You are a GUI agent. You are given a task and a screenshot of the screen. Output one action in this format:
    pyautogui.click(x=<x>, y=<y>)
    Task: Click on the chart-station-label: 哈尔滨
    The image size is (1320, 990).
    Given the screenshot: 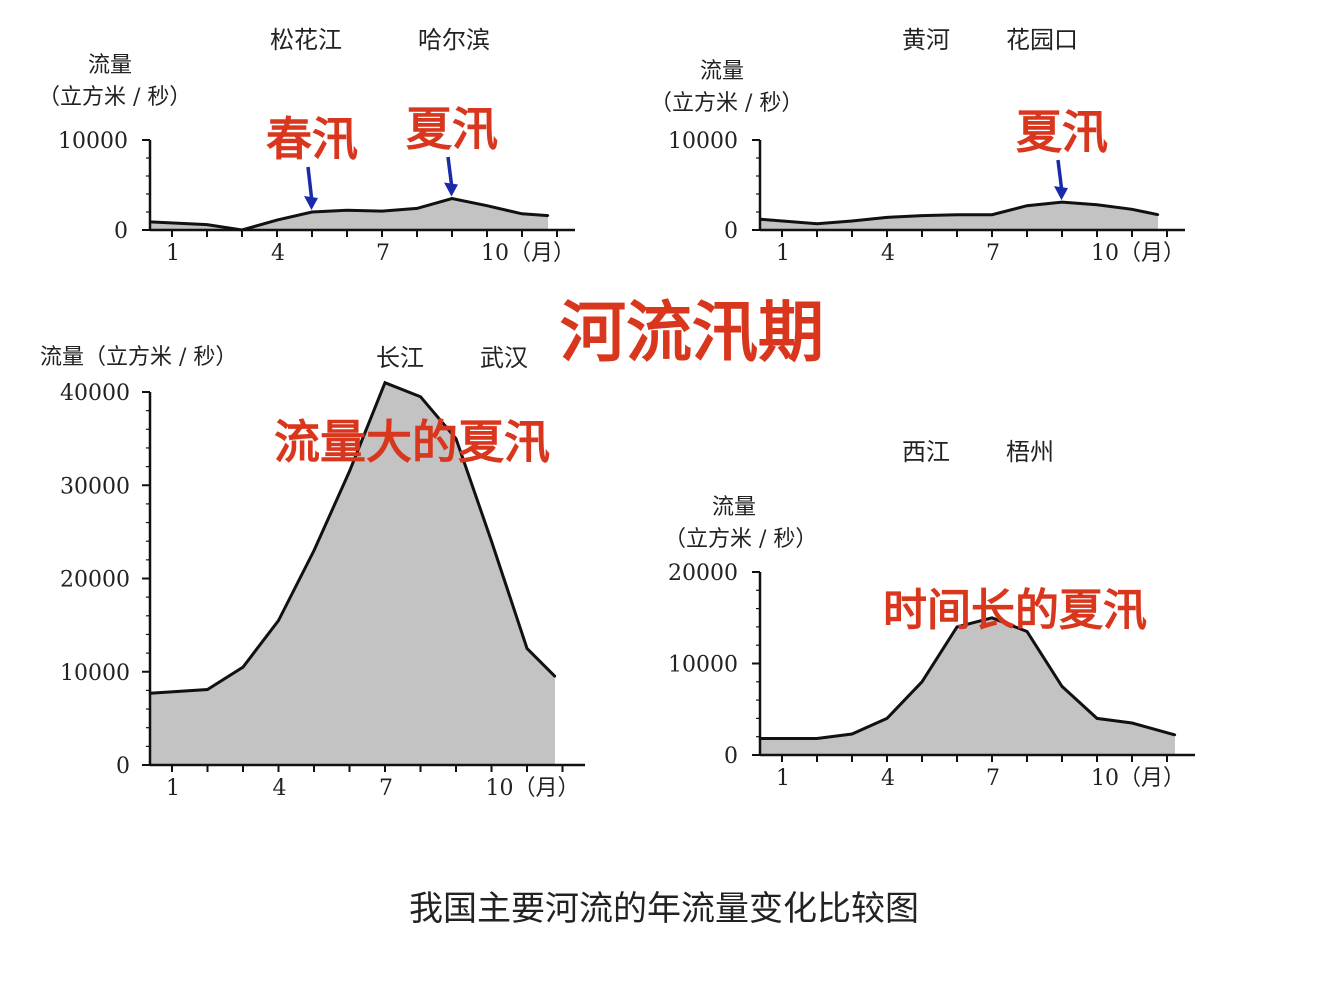 What is the action you would take?
    pyautogui.click(x=454, y=40)
    